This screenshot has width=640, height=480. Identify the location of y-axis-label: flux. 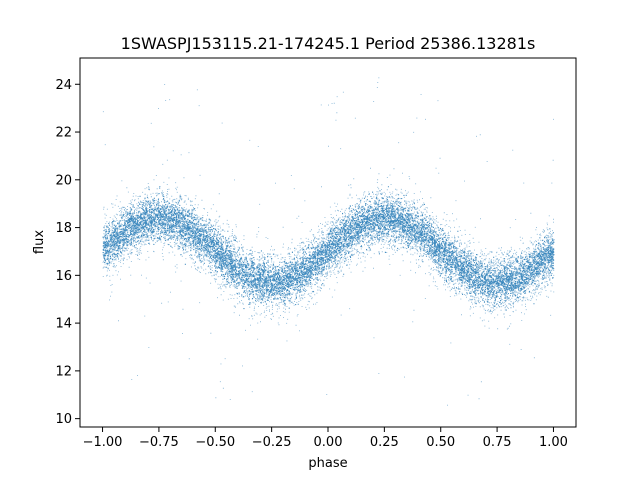
(39, 242).